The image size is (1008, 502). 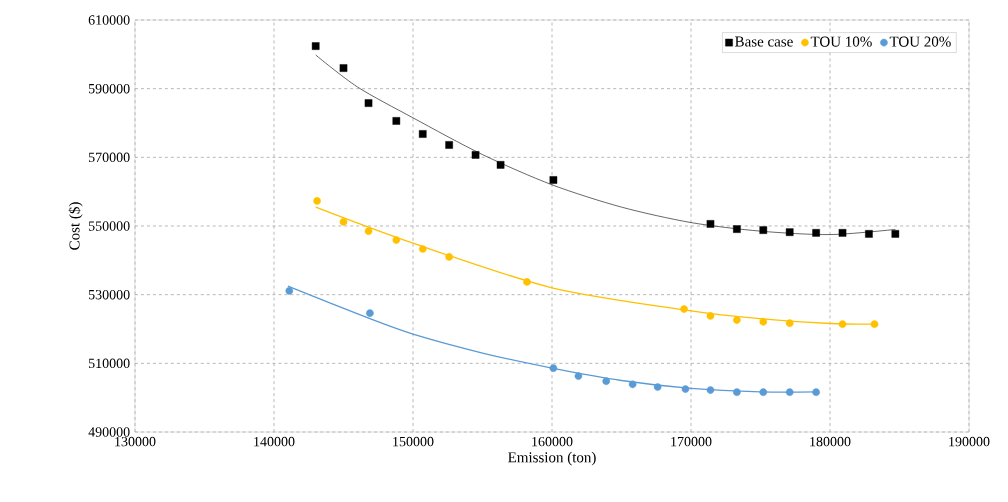 I want to click on x-tick-label: 190000, so click(x=969, y=441).